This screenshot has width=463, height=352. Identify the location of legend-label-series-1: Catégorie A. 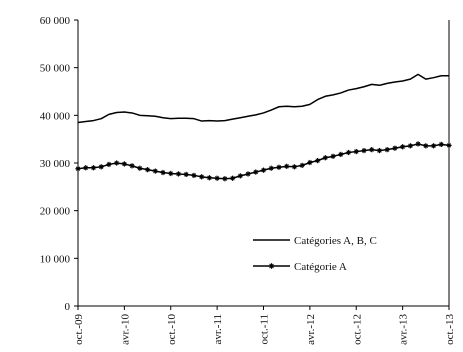
(320, 267).